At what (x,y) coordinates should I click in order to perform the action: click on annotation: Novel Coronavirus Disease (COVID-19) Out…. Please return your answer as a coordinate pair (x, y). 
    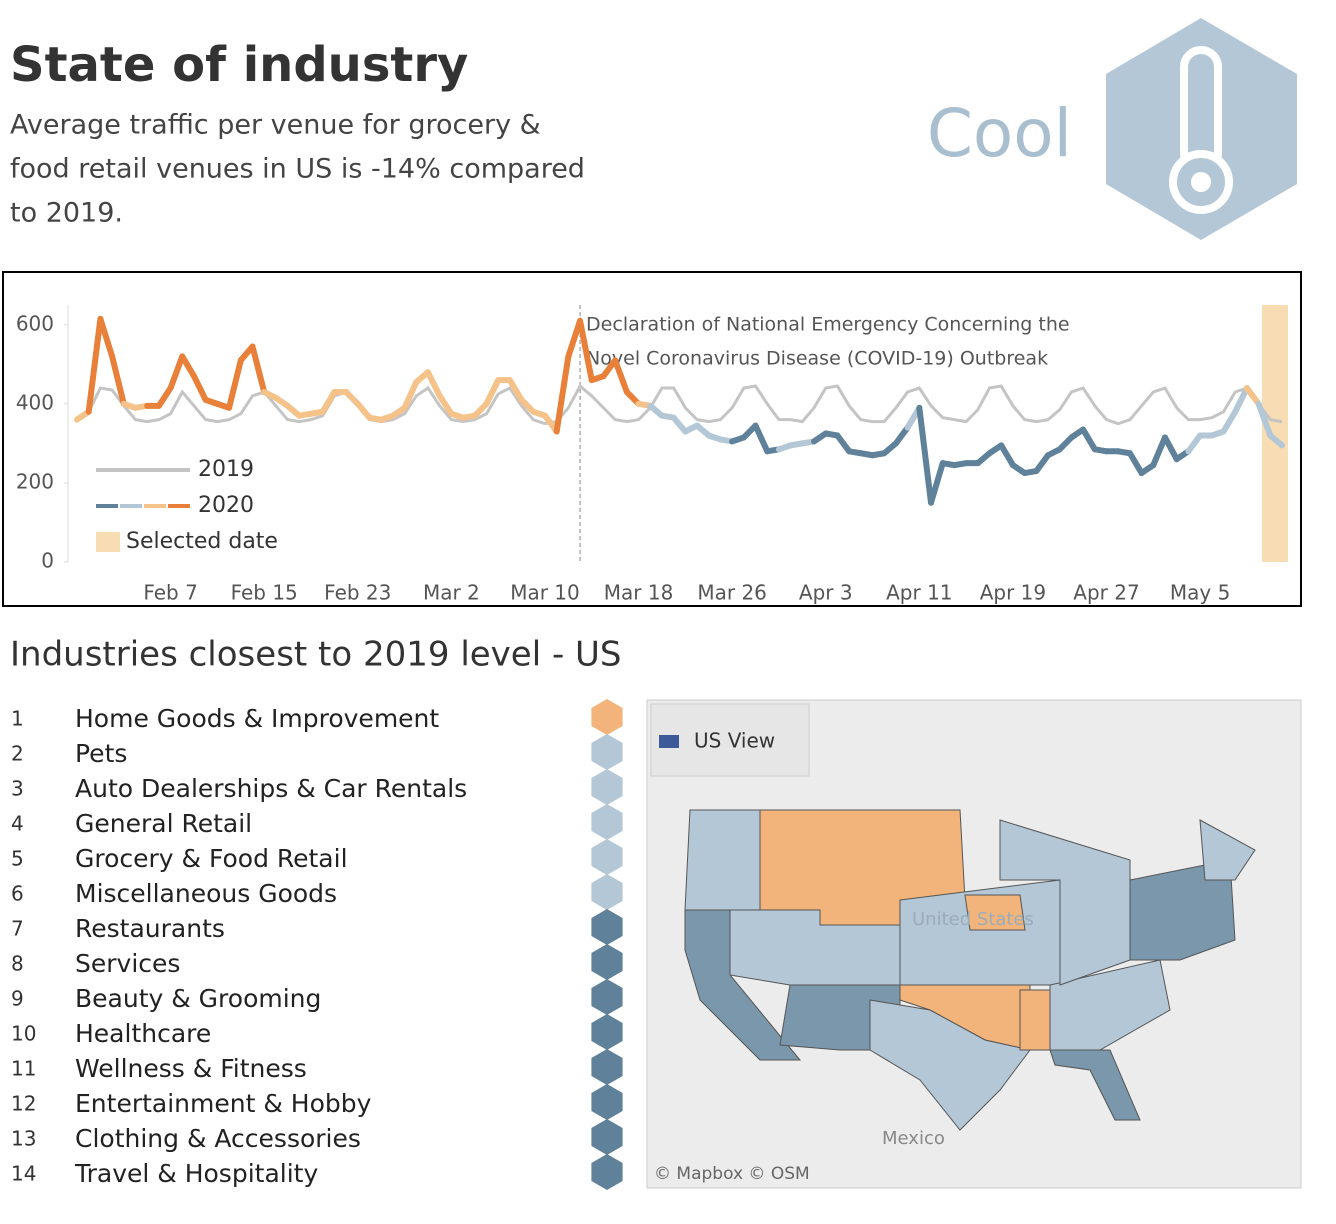
    Looking at the image, I should click on (817, 359).